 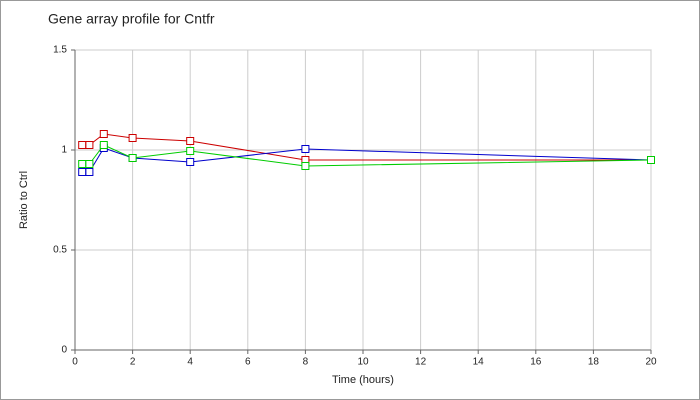 What do you see at coordinates (363, 380) in the screenshot?
I see `x-axis-label: Time (hours)` at bounding box center [363, 380].